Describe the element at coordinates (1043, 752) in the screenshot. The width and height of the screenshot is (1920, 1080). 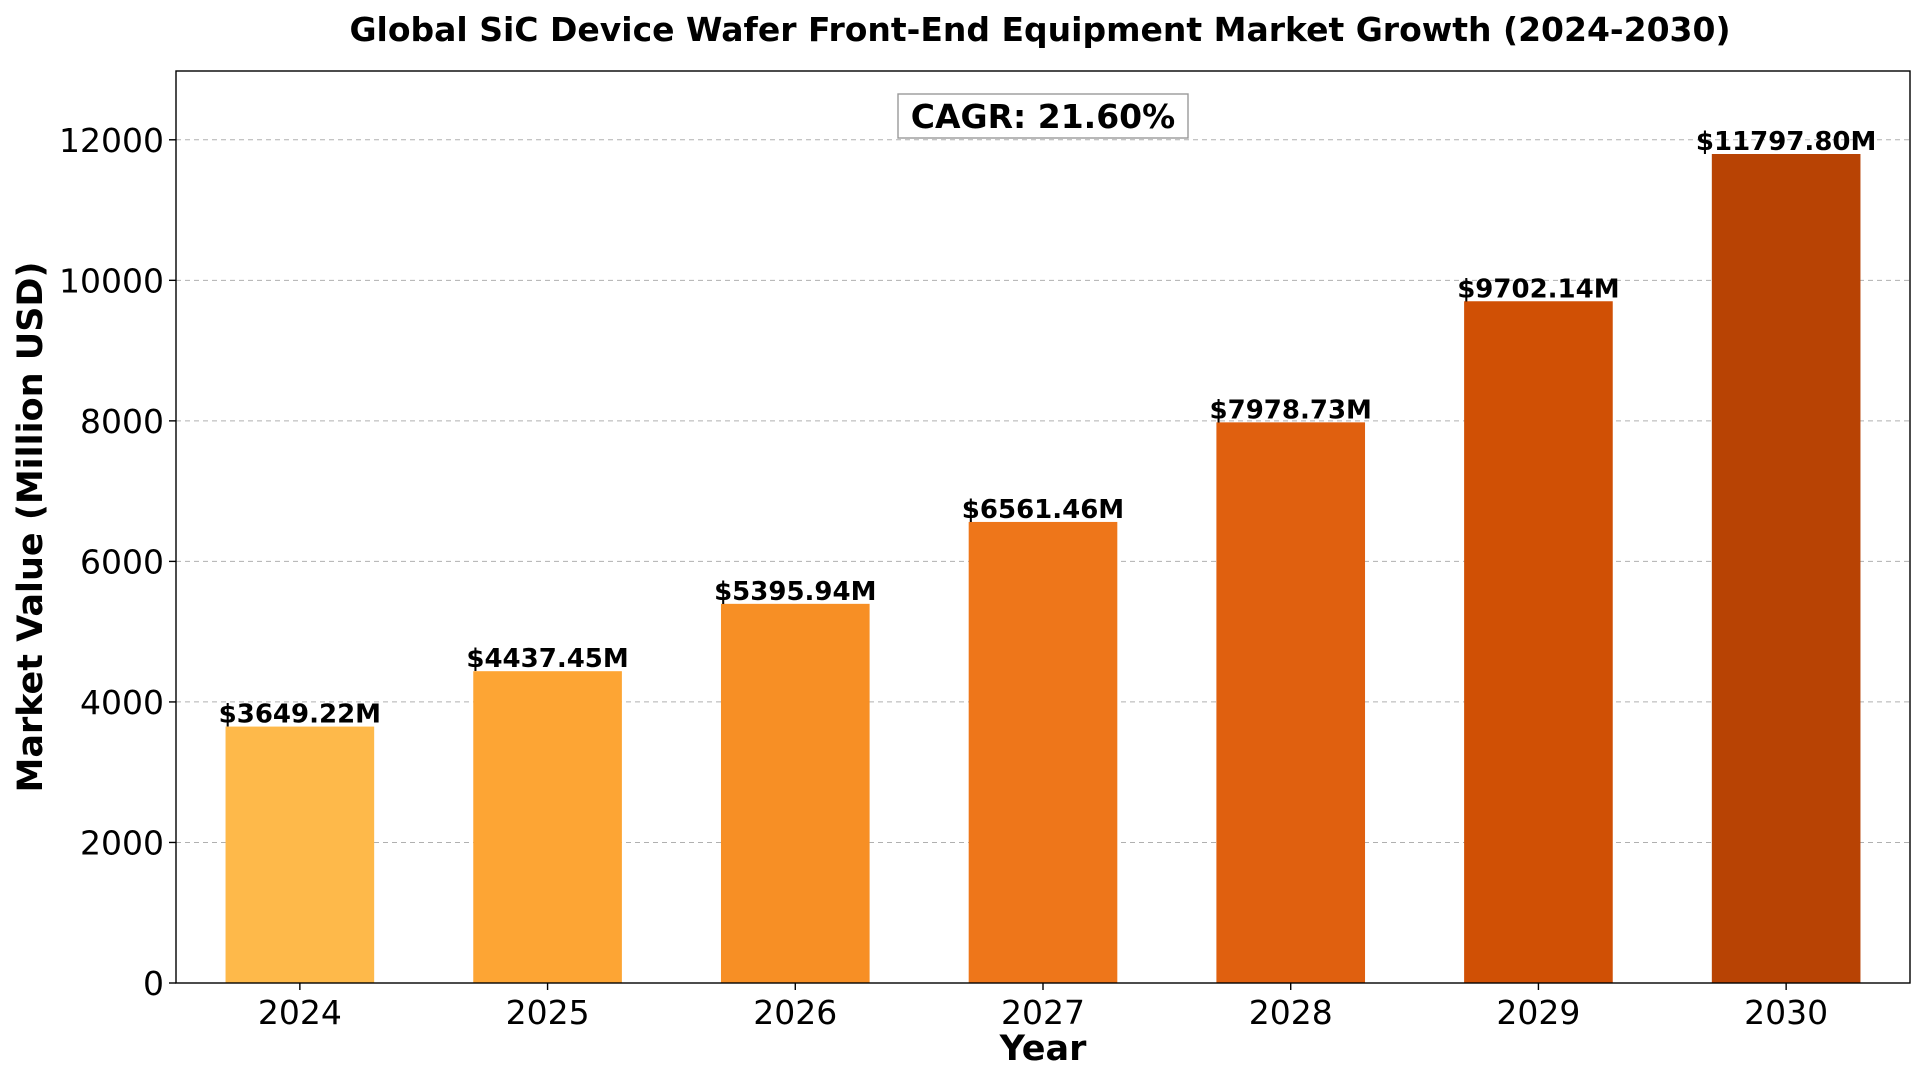
I see `bar-2027` at that location.